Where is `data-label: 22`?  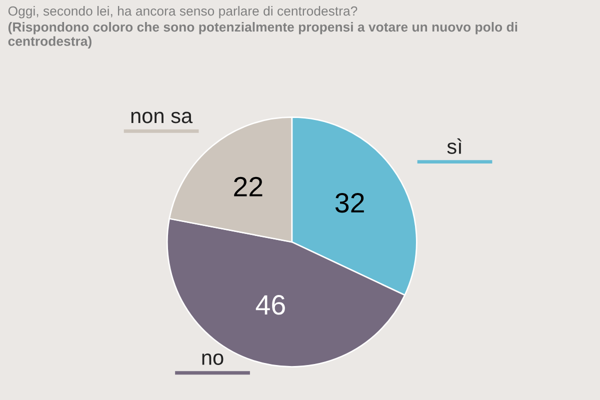 data-label: 22 is located at coordinates (248, 186).